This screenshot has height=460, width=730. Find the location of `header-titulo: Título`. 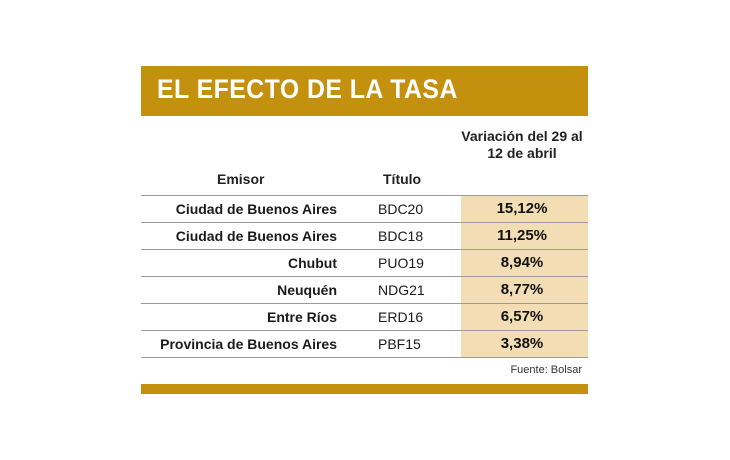

header-titulo: Título is located at coordinates (402, 179).